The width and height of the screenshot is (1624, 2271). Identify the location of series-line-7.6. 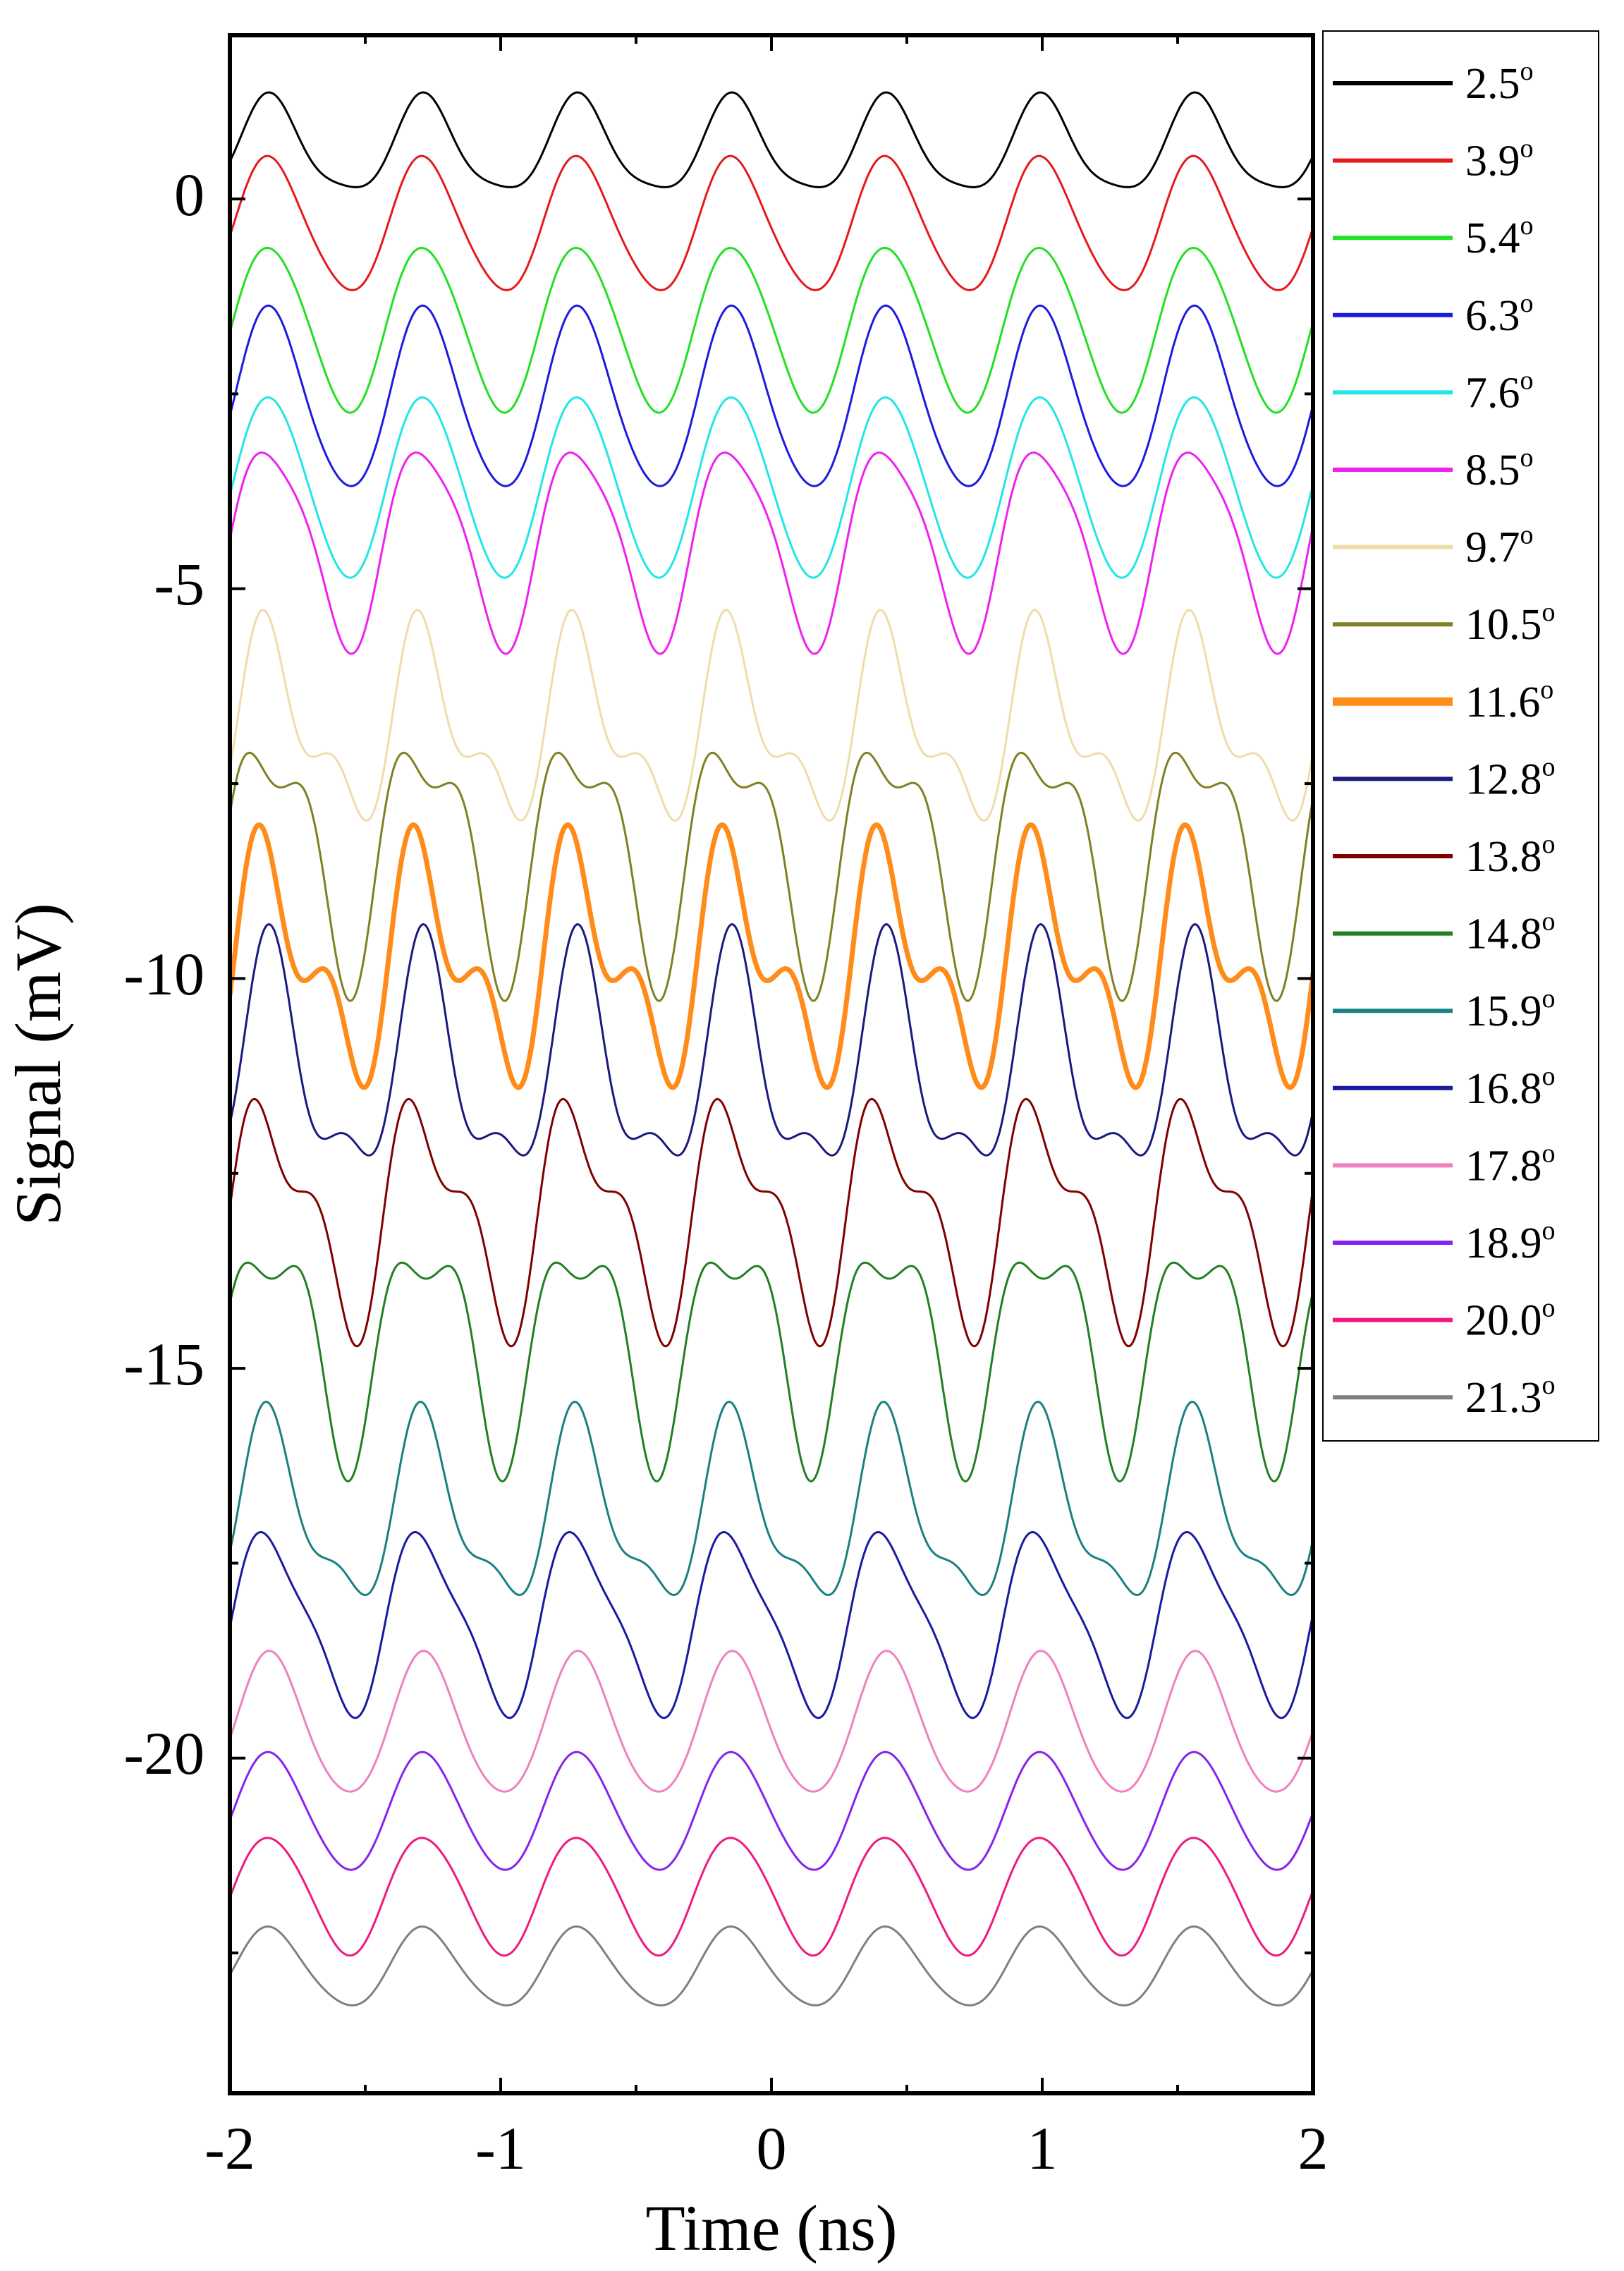
(771, 487).